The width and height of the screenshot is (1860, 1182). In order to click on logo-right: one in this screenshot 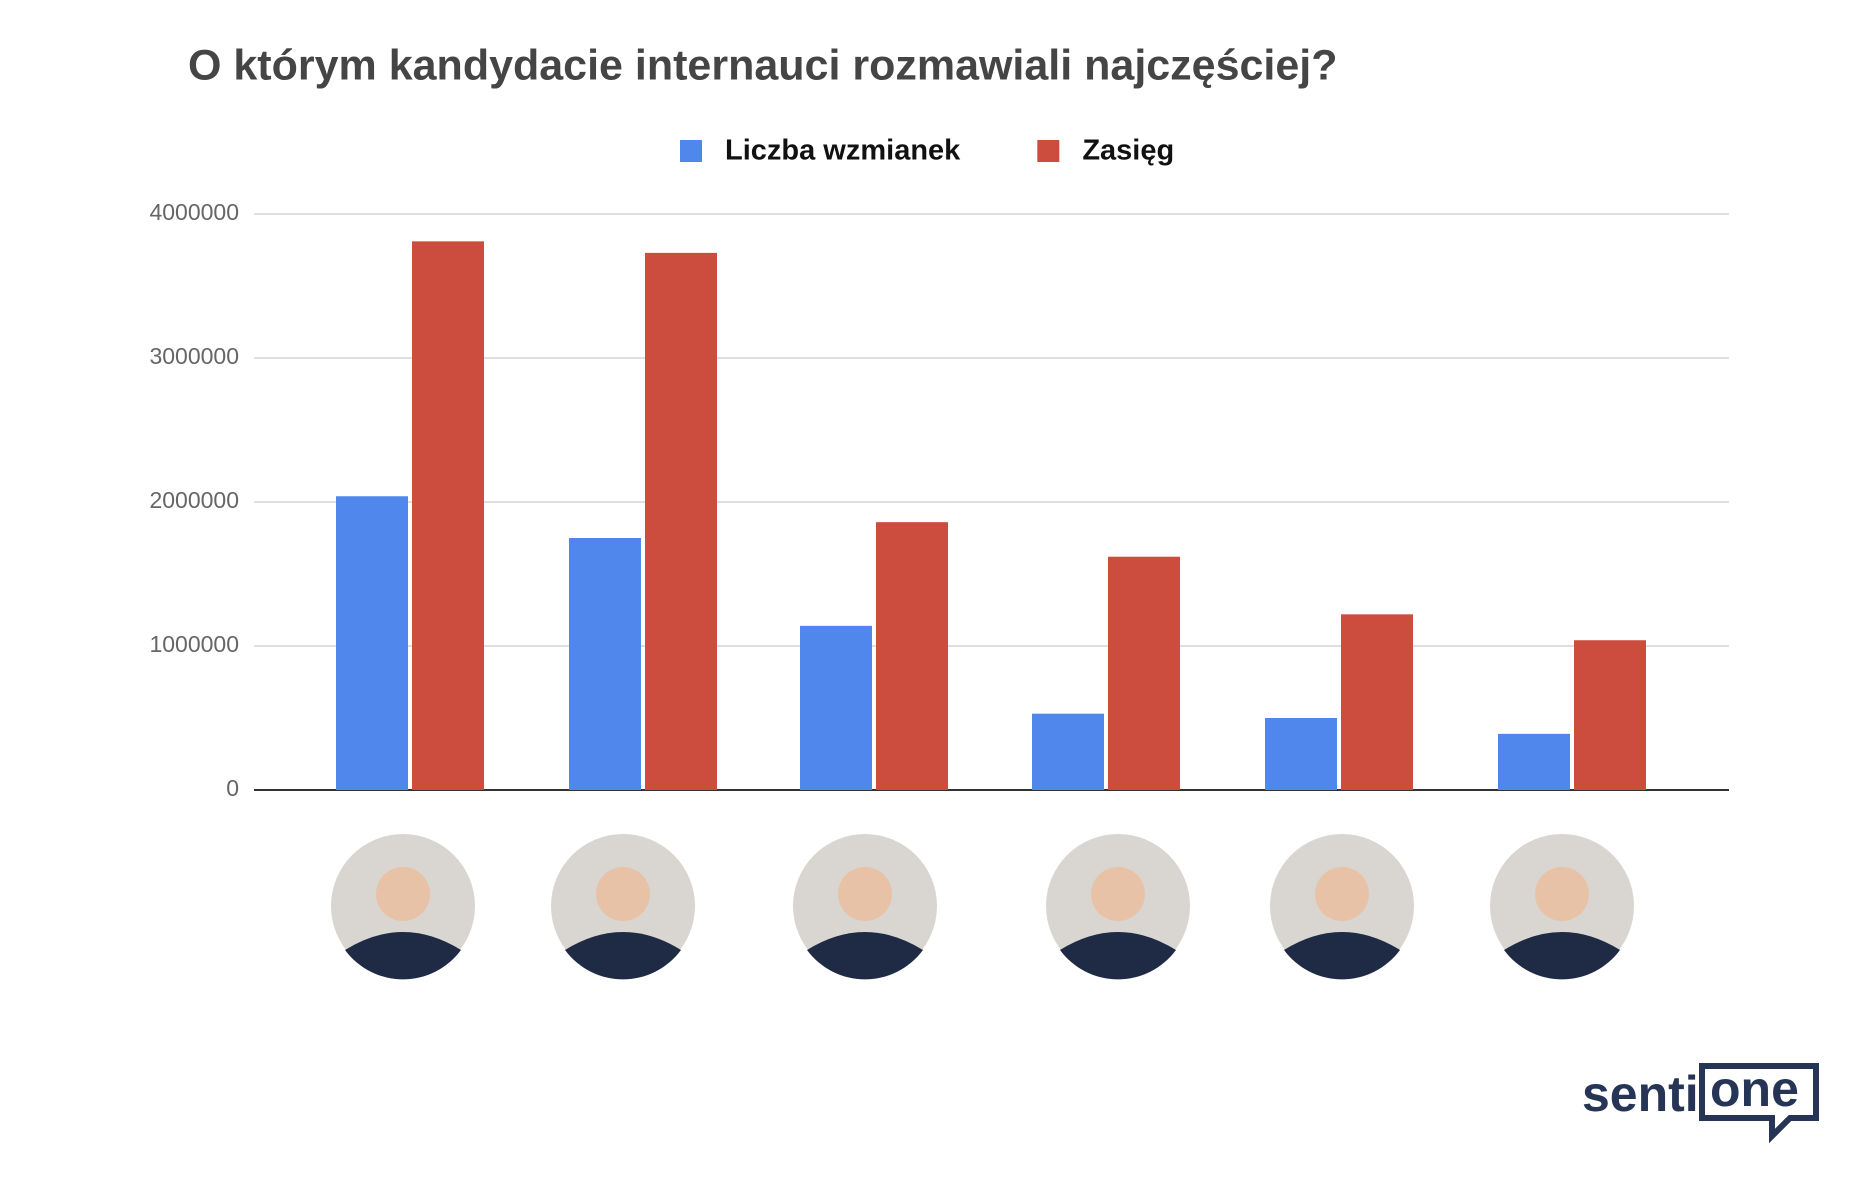, I will do `click(1754, 1089)`.